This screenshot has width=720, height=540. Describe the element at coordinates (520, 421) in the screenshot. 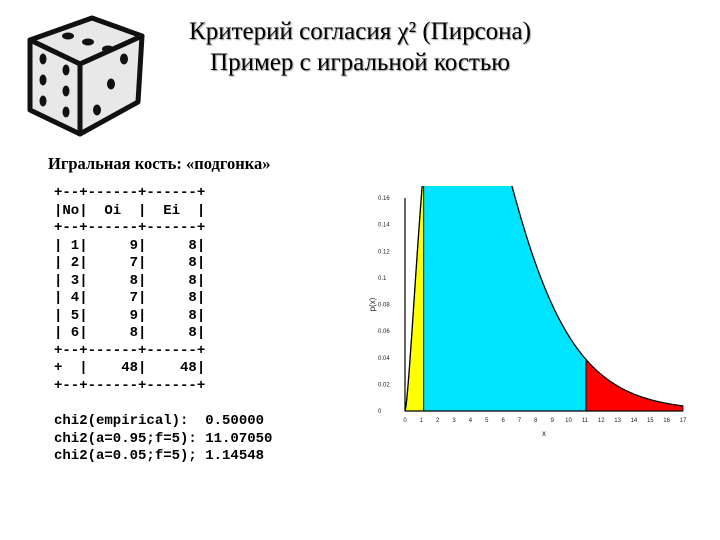

I see `x-tick-label: 7` at that location.